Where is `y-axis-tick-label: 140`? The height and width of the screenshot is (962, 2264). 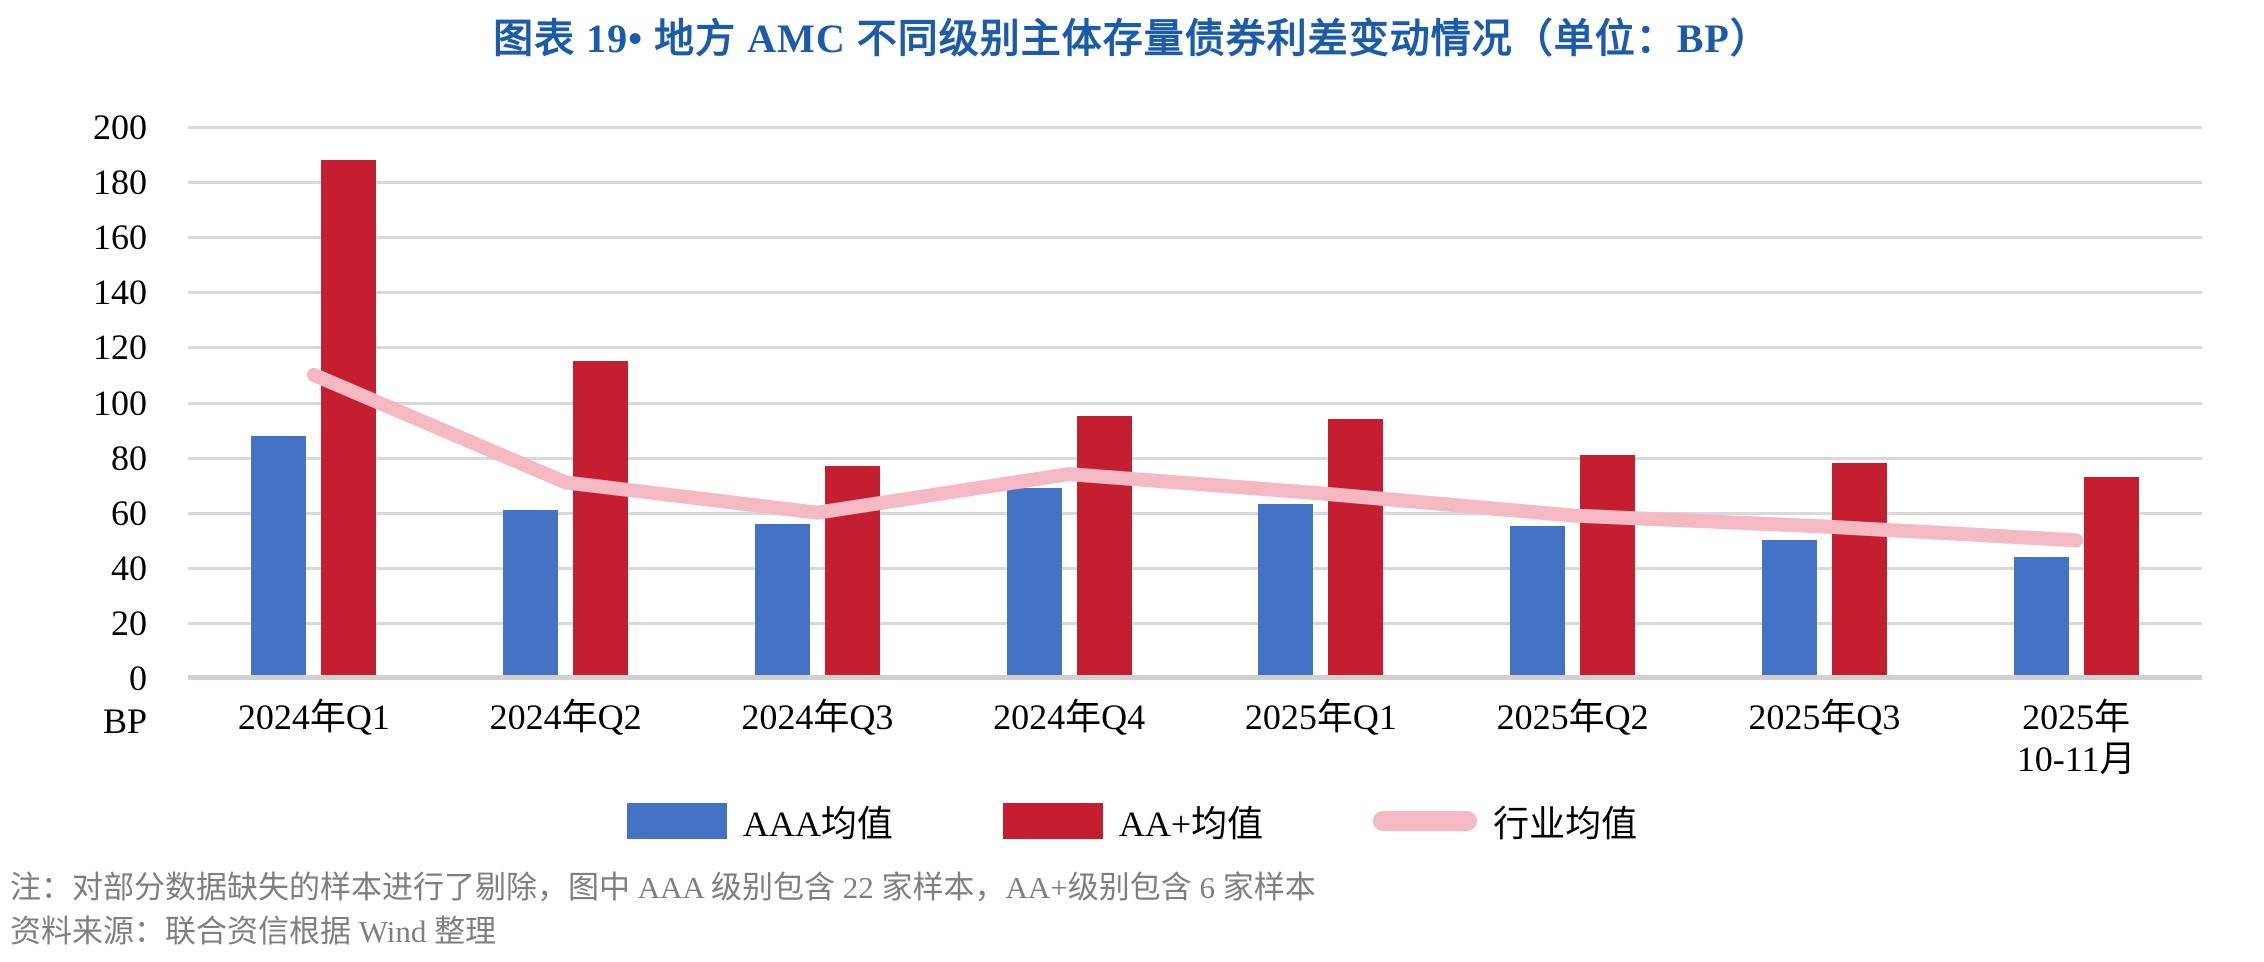
y-axis-tick-label: 140 is located at coordinates (120, 292).